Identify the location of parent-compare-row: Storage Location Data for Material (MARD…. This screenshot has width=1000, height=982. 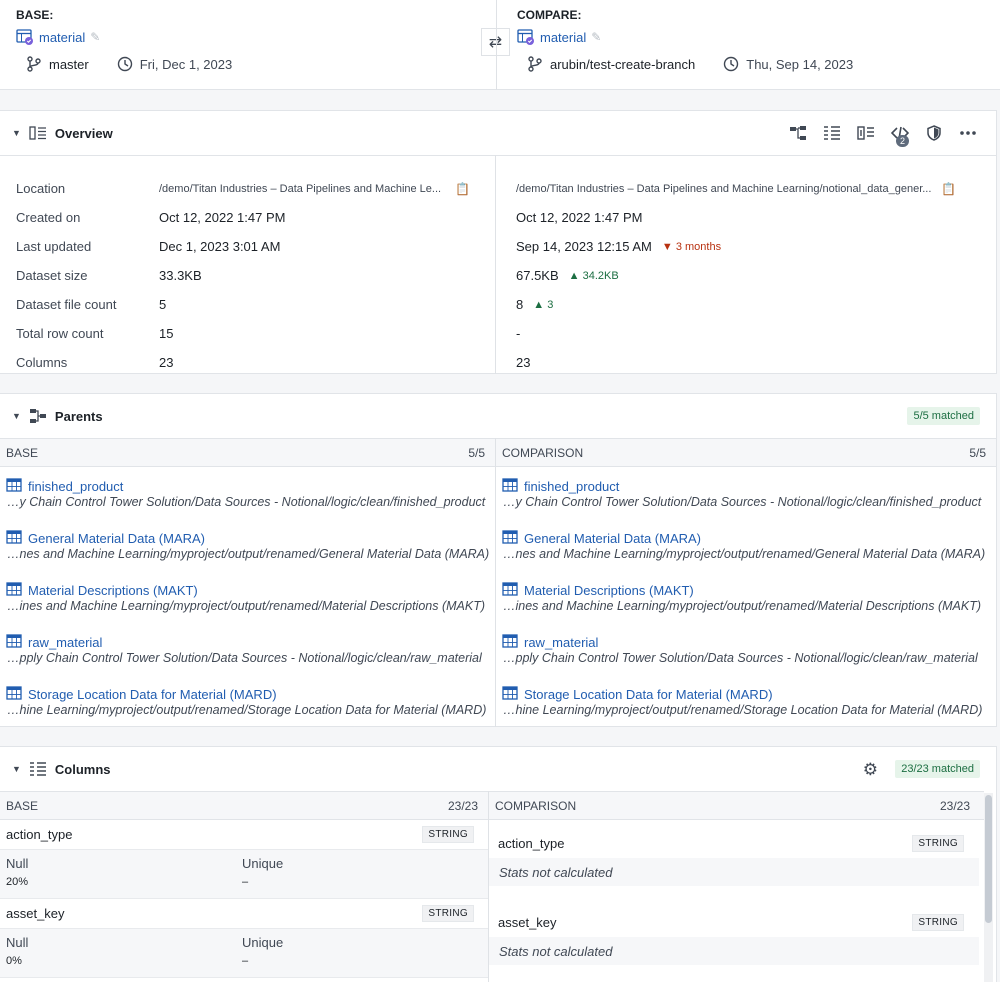
(746, 701).